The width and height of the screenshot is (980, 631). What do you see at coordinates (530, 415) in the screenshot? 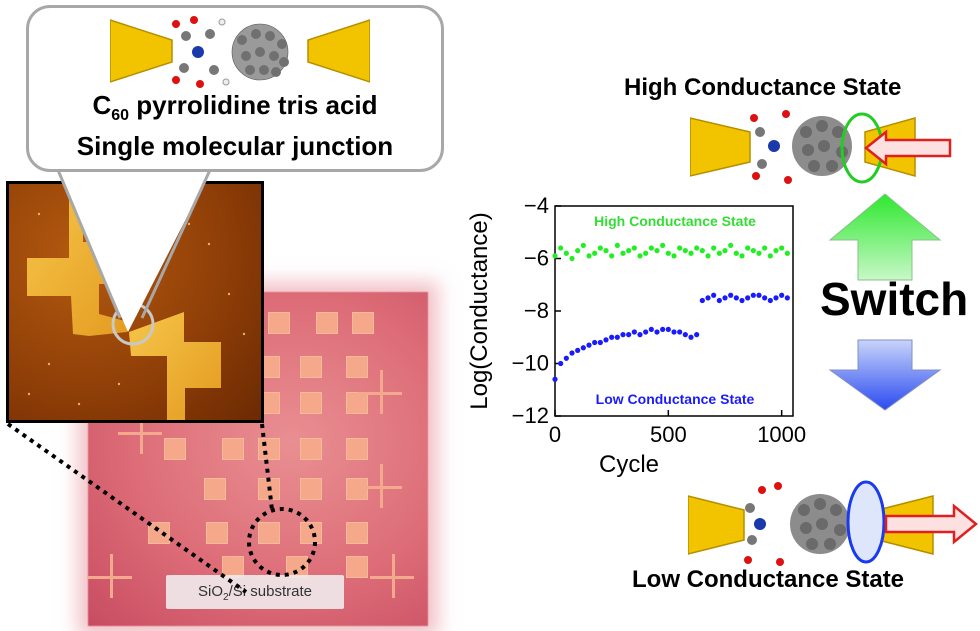
I see `y-tick-label: −12` at bounding box center [530, 415].